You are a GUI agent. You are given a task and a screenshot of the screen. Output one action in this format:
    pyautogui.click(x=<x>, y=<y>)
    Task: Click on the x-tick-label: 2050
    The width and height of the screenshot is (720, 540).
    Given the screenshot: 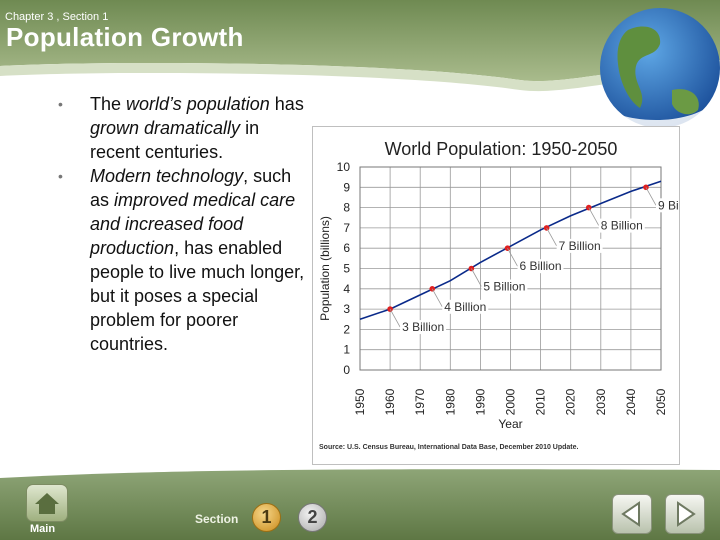 What is the action you would take?
    pyautogui.click(x=661, y=401)
    